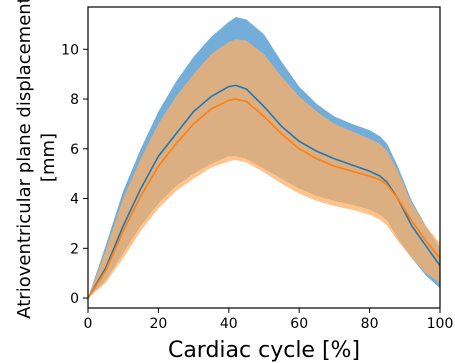 The width and height of the screenshot is (455, 363). Describe the element at coordinates (264, 350) in the screenshot. I see `x-axis-label: Cardiac cycle [%]` at that location.